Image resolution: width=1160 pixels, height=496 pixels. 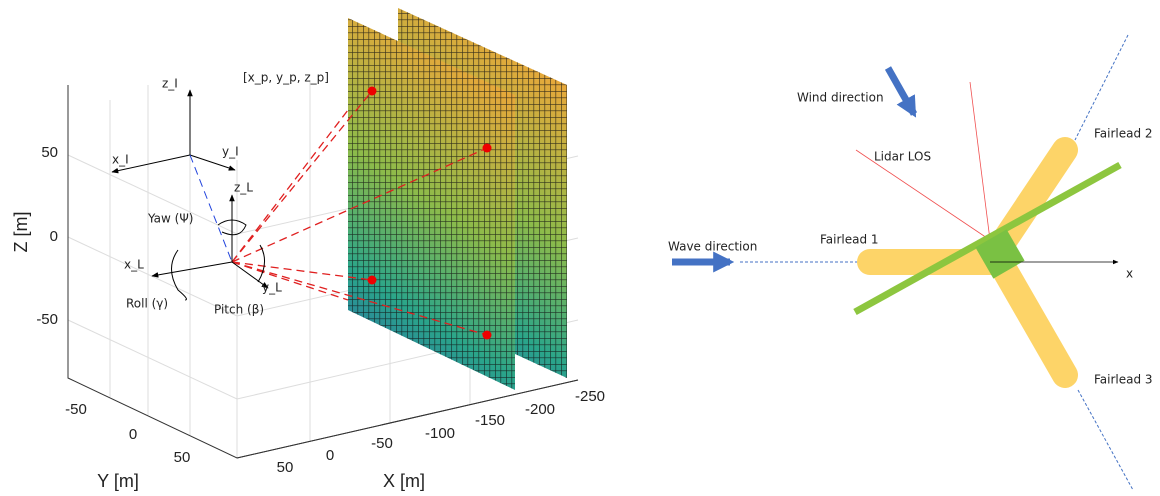 What do you see at coordinates (21, 232) in the screenshot?
I see `axis-label: Z [m]` at bounding box center [21, 232].